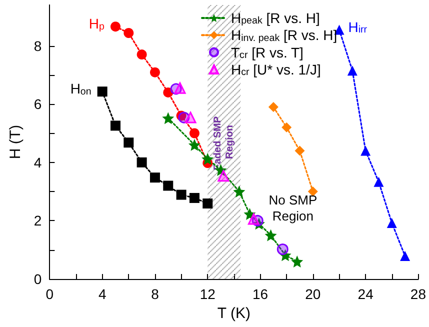  What do you see at coordinates (418, 294) in the screenshot?
I see `x-tick-label: 28` at bounding box center [418, 294].